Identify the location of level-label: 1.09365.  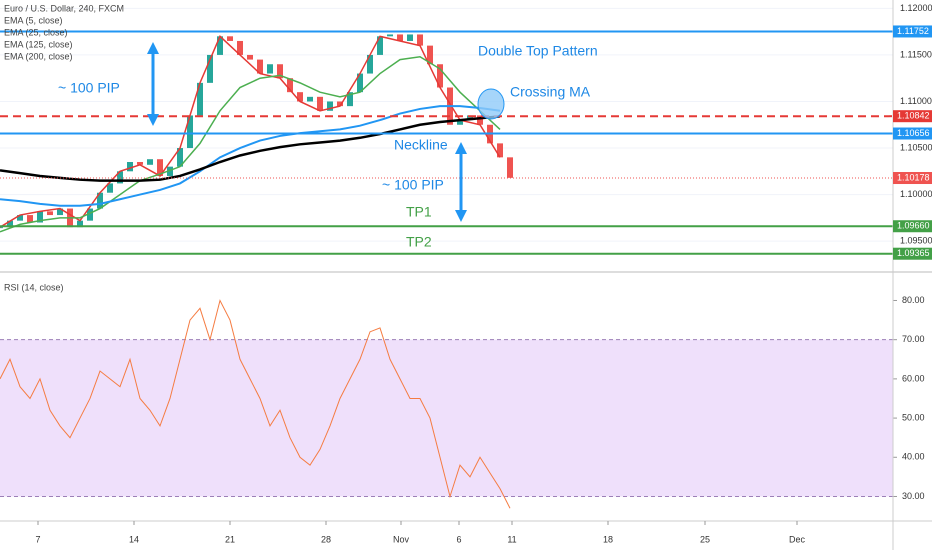
(913, 253).